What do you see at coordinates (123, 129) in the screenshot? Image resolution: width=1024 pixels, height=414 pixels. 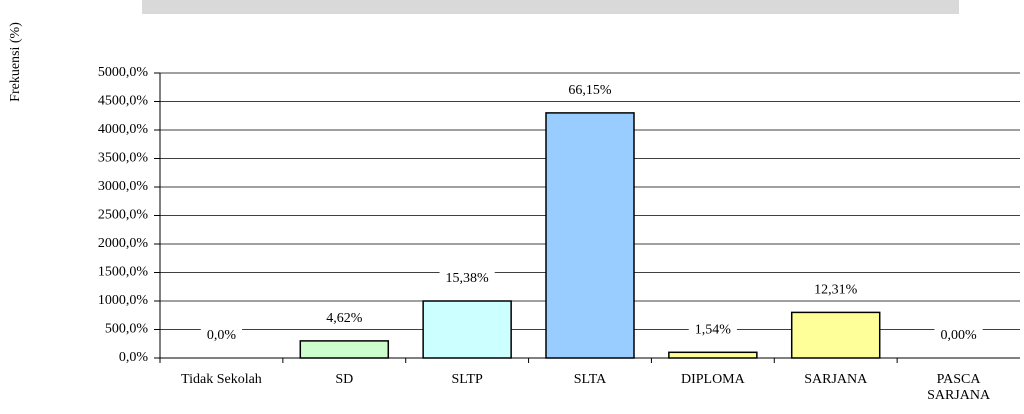 I see `y-tick-label: 4000,0%` at bounding box center [123, 129].